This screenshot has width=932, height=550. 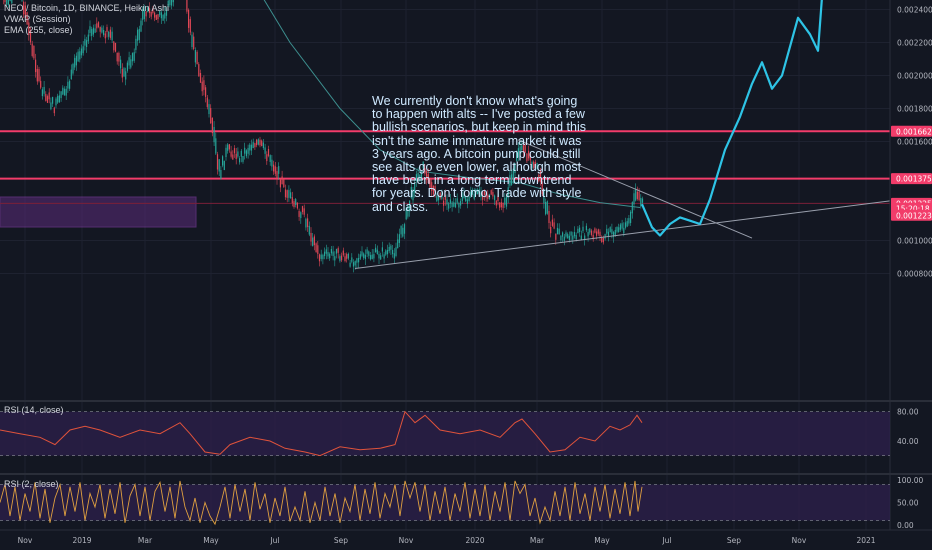 What do you see at coordinates (145, 540) in the screenshot?
I see `time-tick-2: Mar` at bounding box center [145, 540].